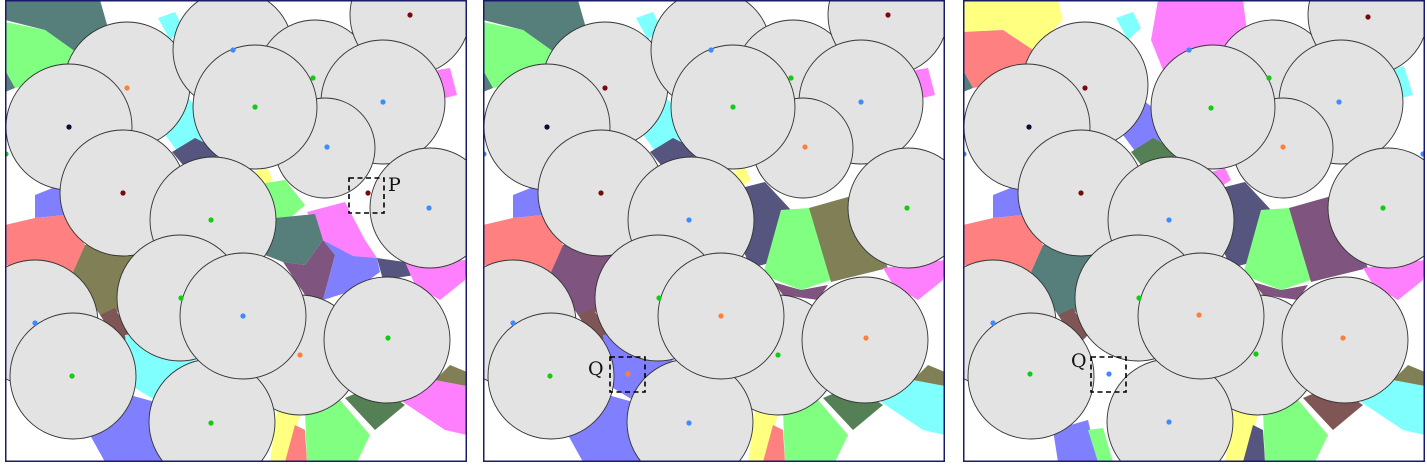  I want to click on cell-teal-left-edge, so click(488, 81).